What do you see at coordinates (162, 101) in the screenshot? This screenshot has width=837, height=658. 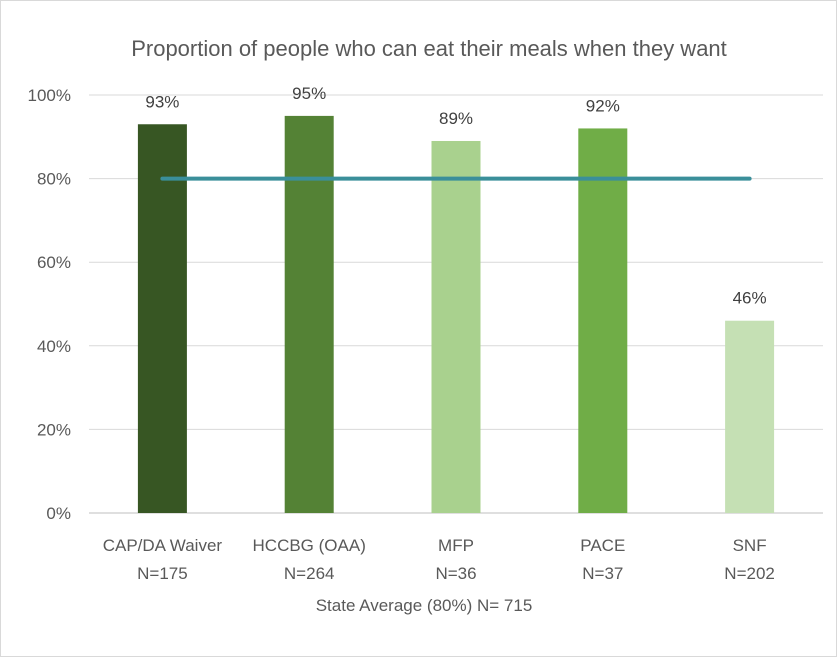 I see `data-label: 93%` at bounding box center [162, 101].